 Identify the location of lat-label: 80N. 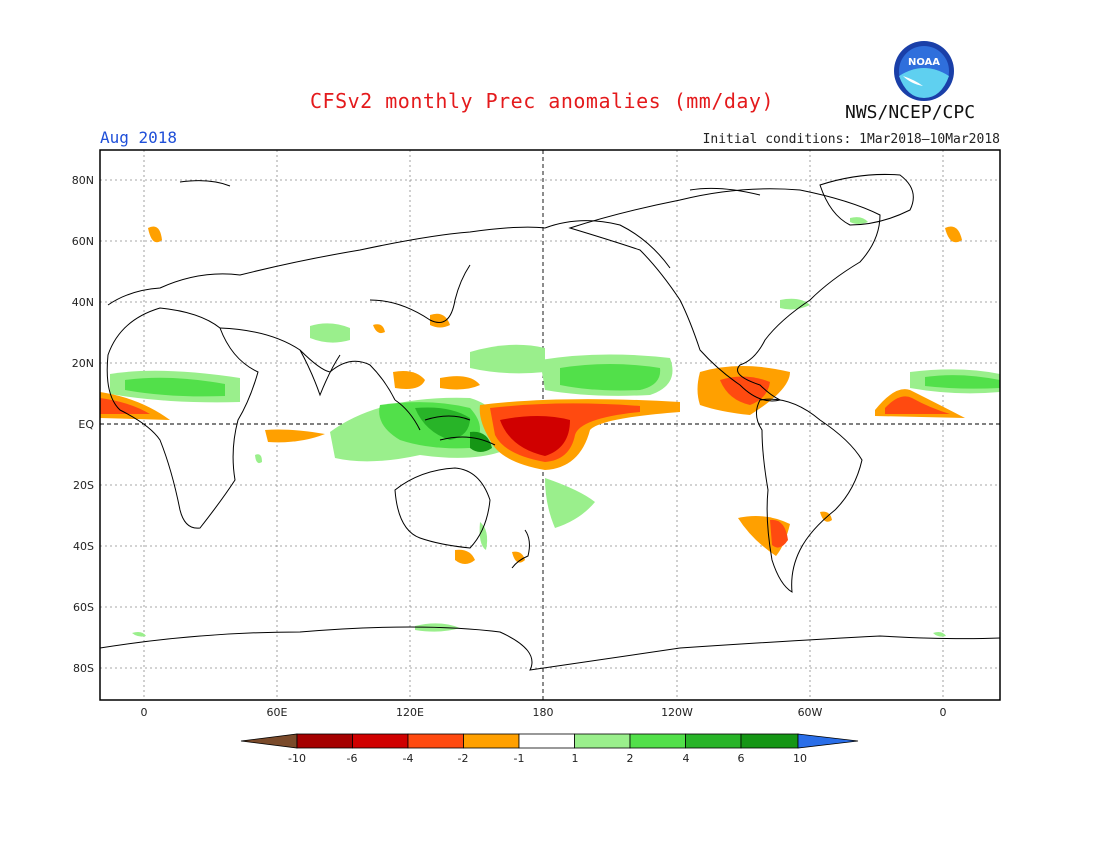
(83, 180).